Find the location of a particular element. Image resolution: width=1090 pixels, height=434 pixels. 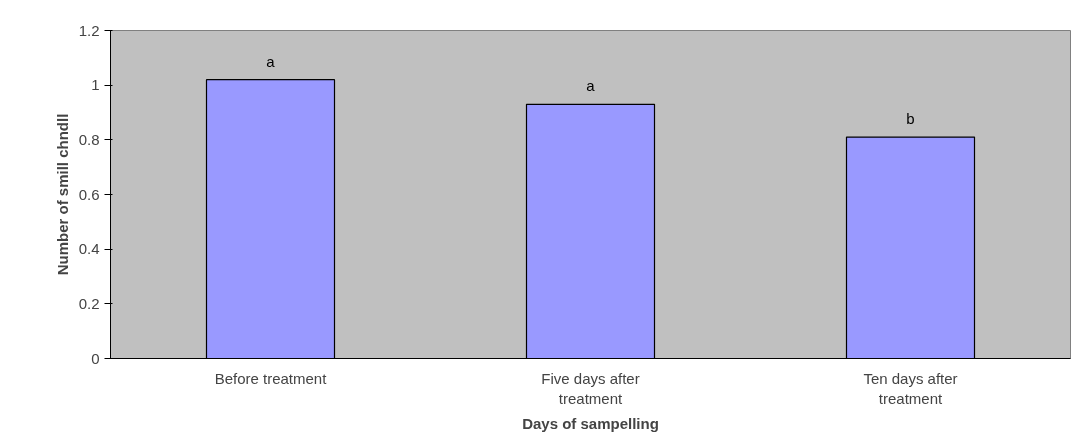

y-tick-label: 0.8 is located at coordinates (89, 139).